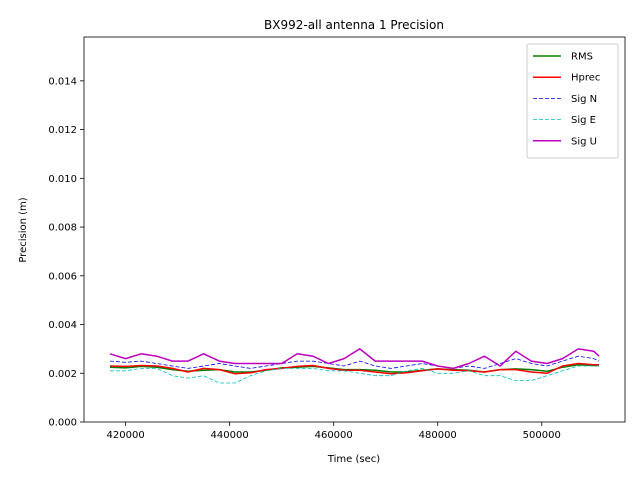  What do you see at coordinates (438, 435) in the screenshot?
I see `x-tick-label: 480000` at bounding box center [438, 435].